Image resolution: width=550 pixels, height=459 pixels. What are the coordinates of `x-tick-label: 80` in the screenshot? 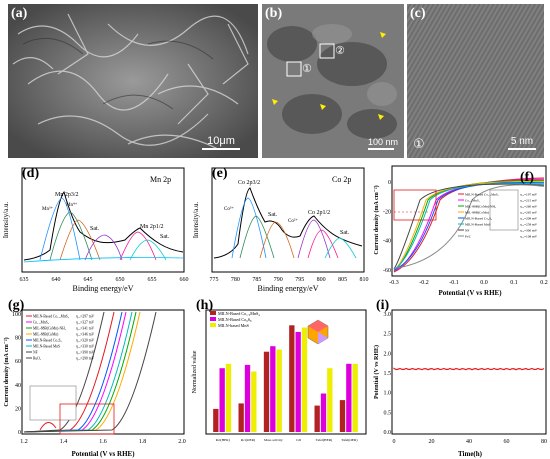 It's located at (544, 442).